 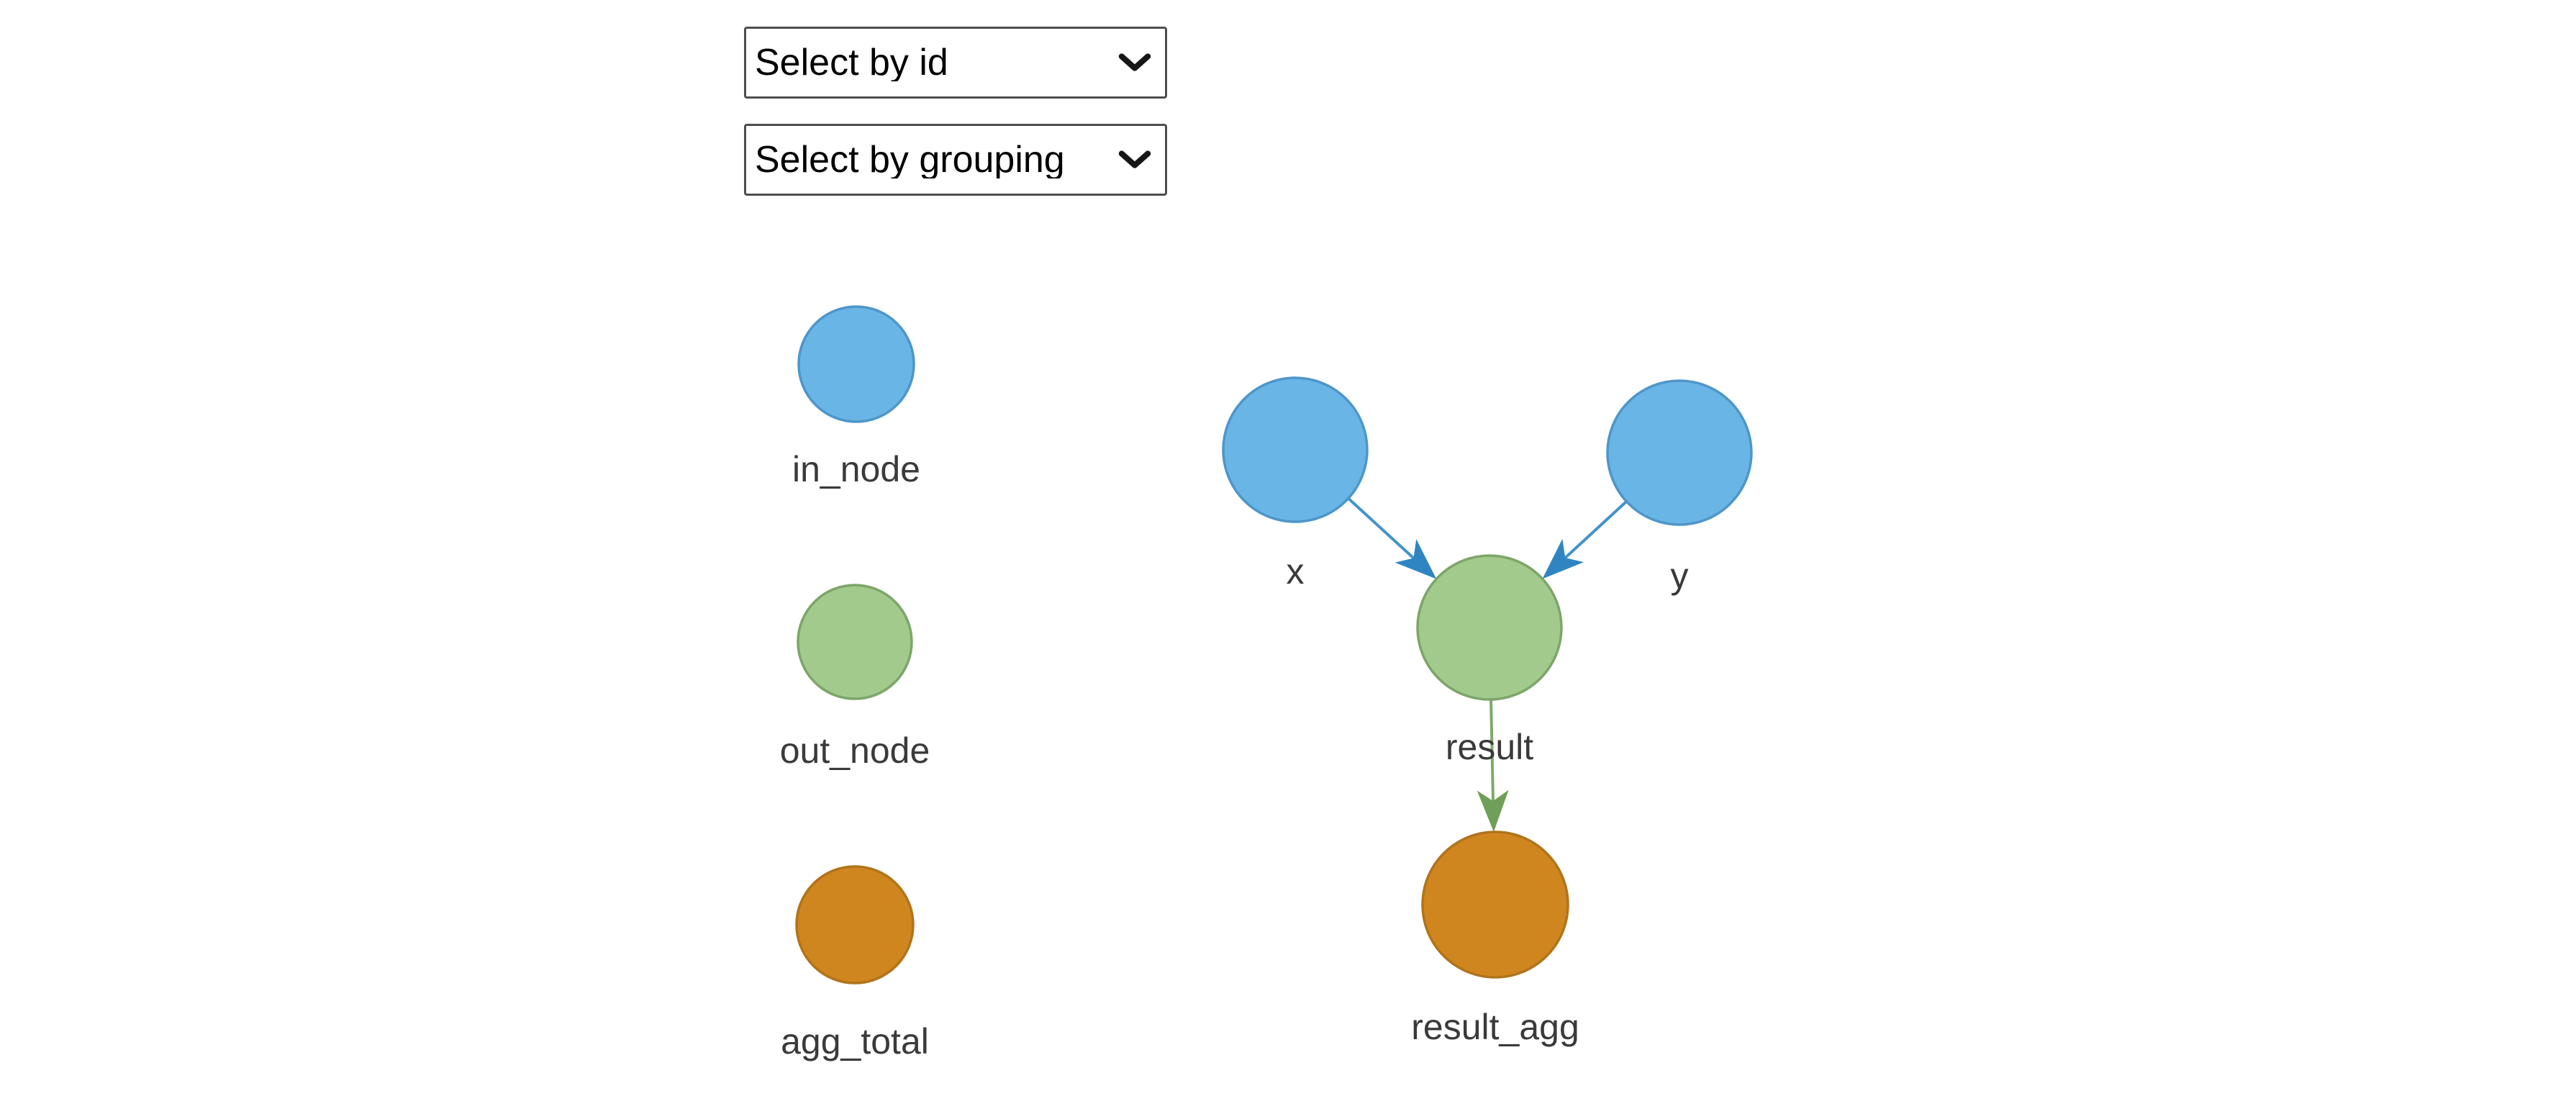 I want to click on graph-edge-y-result, so click(x=1596, y=530).